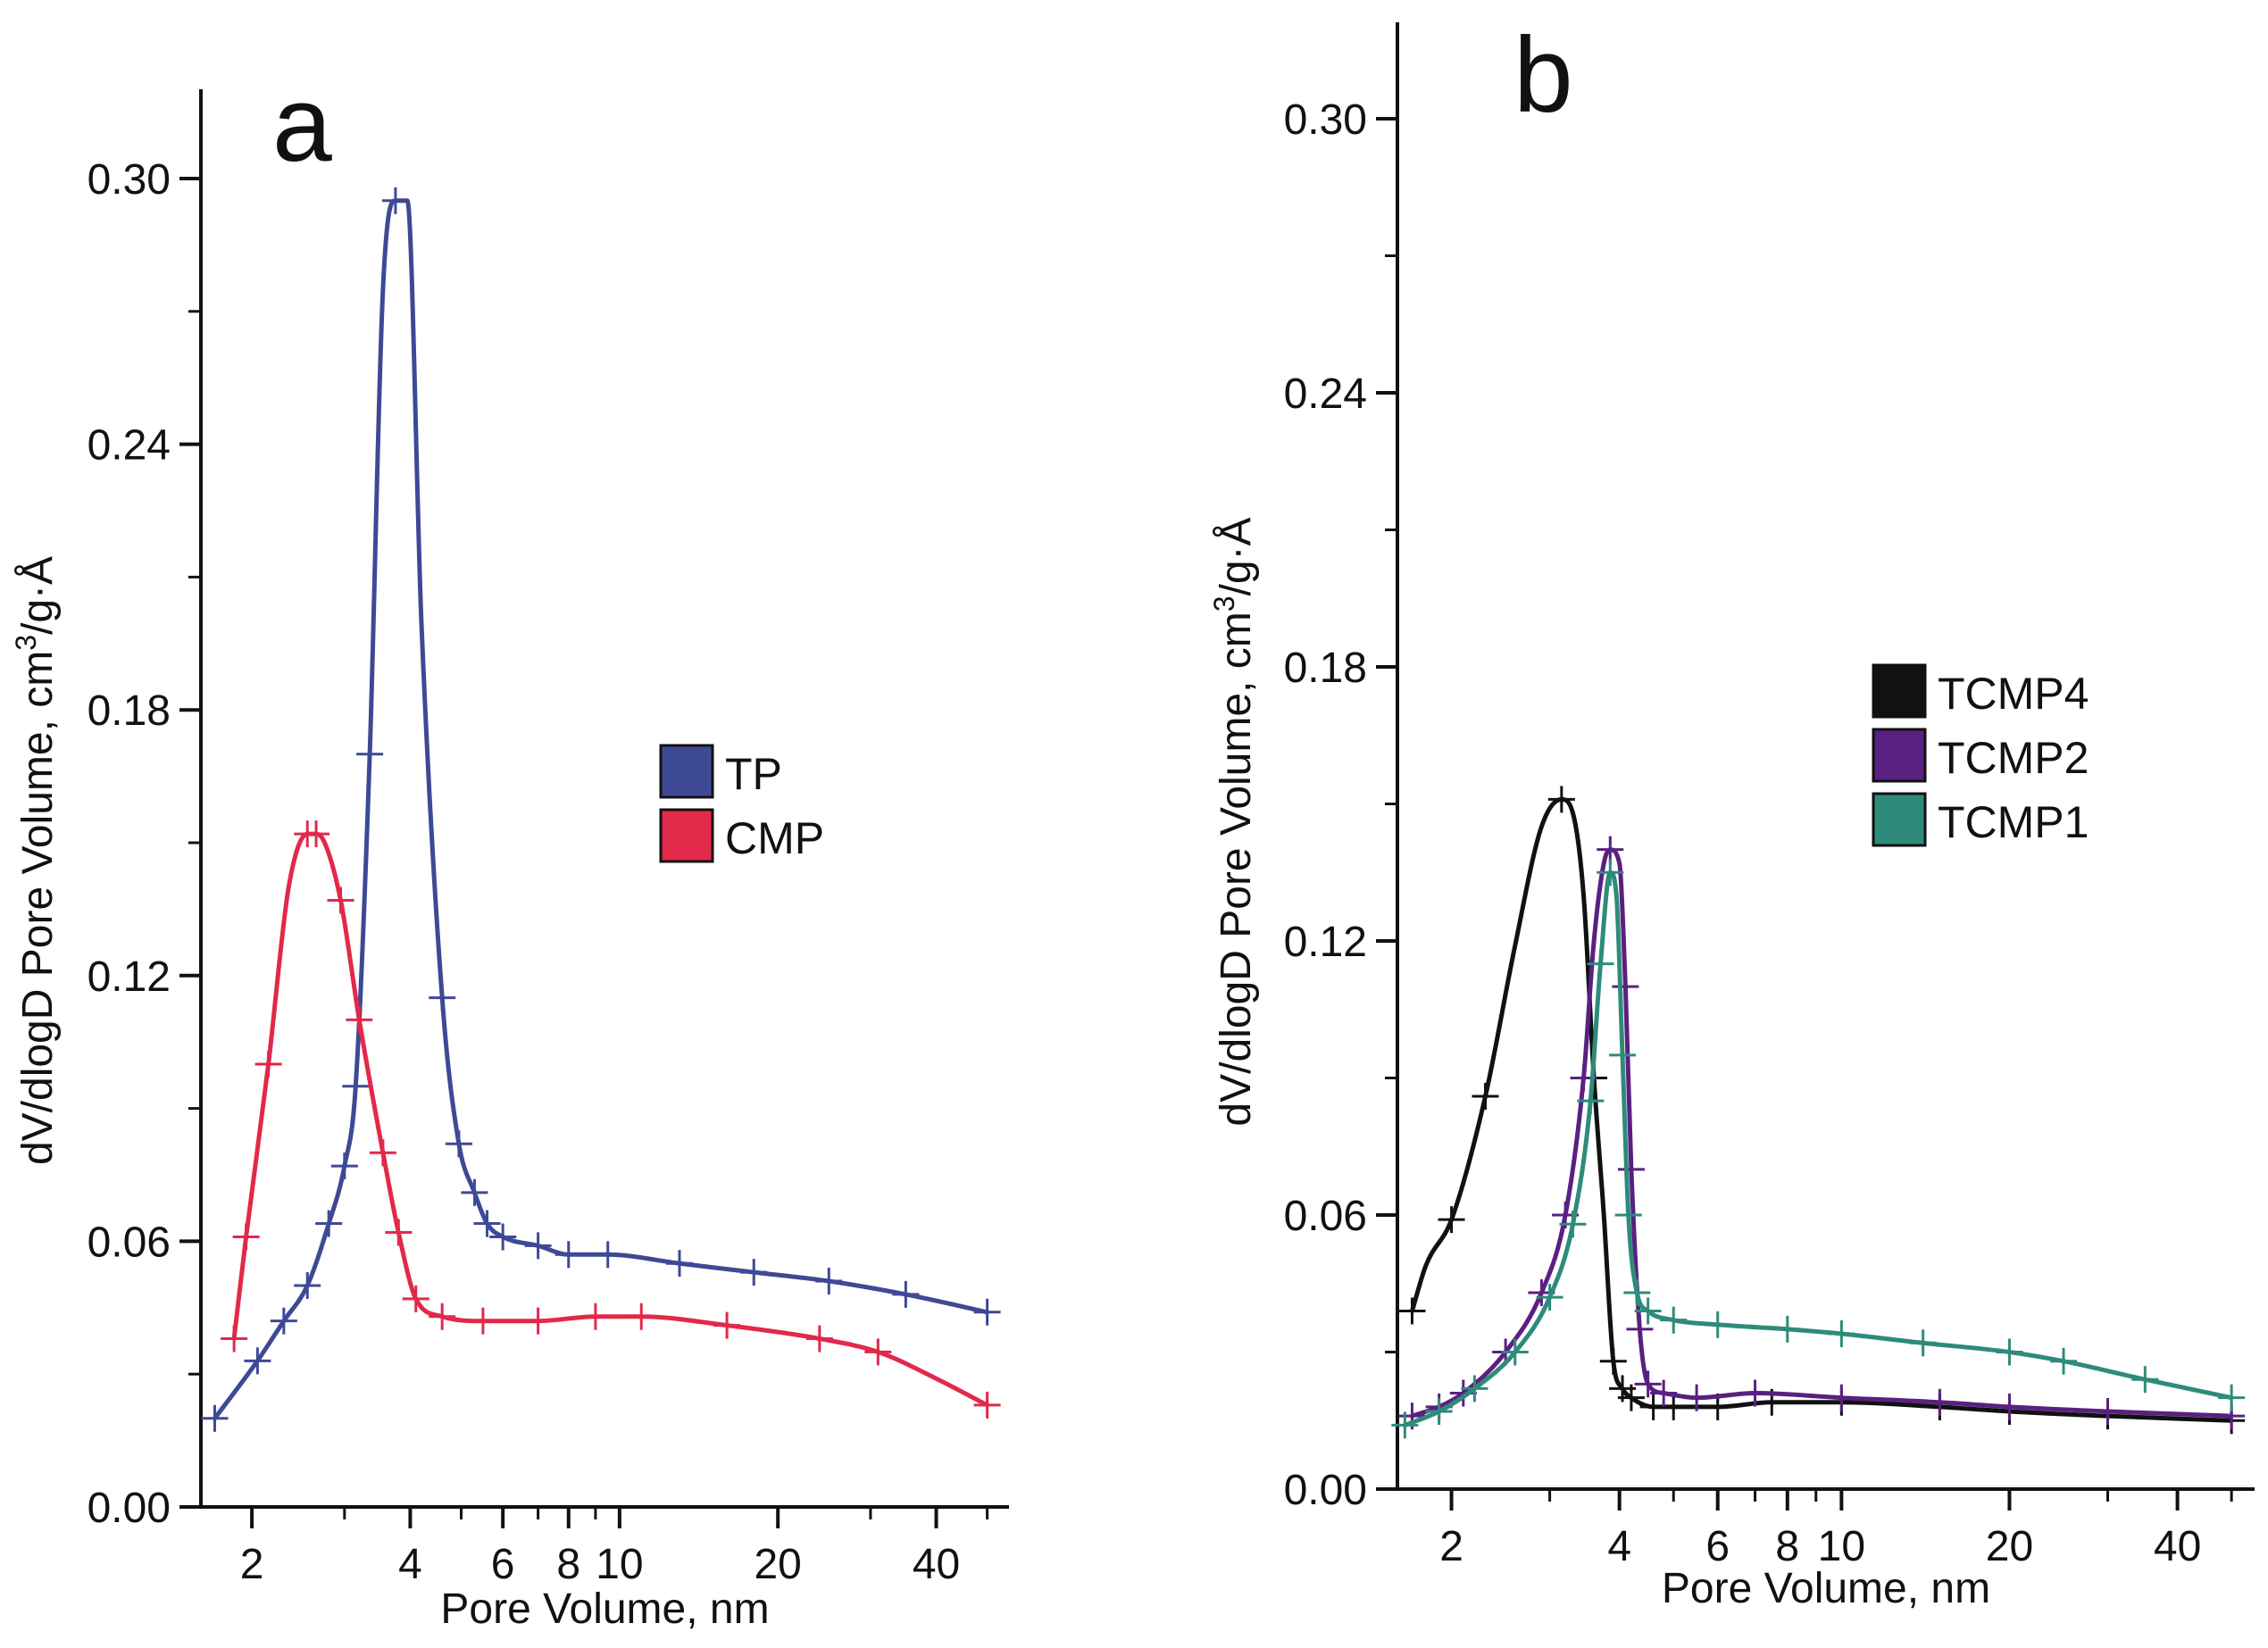  Describe the element at coordinates (568, 1564) in the screenshot. I see `panel-a-x-tick-label: 8` at that location.